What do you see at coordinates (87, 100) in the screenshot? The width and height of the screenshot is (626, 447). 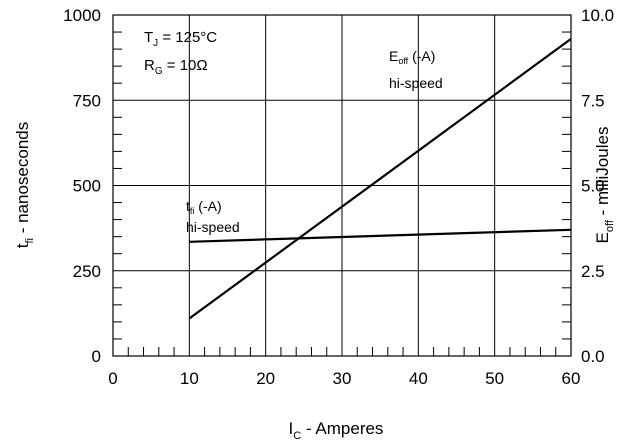 I see `y-left-tick-label: 750` at bounding box center [87, 100].